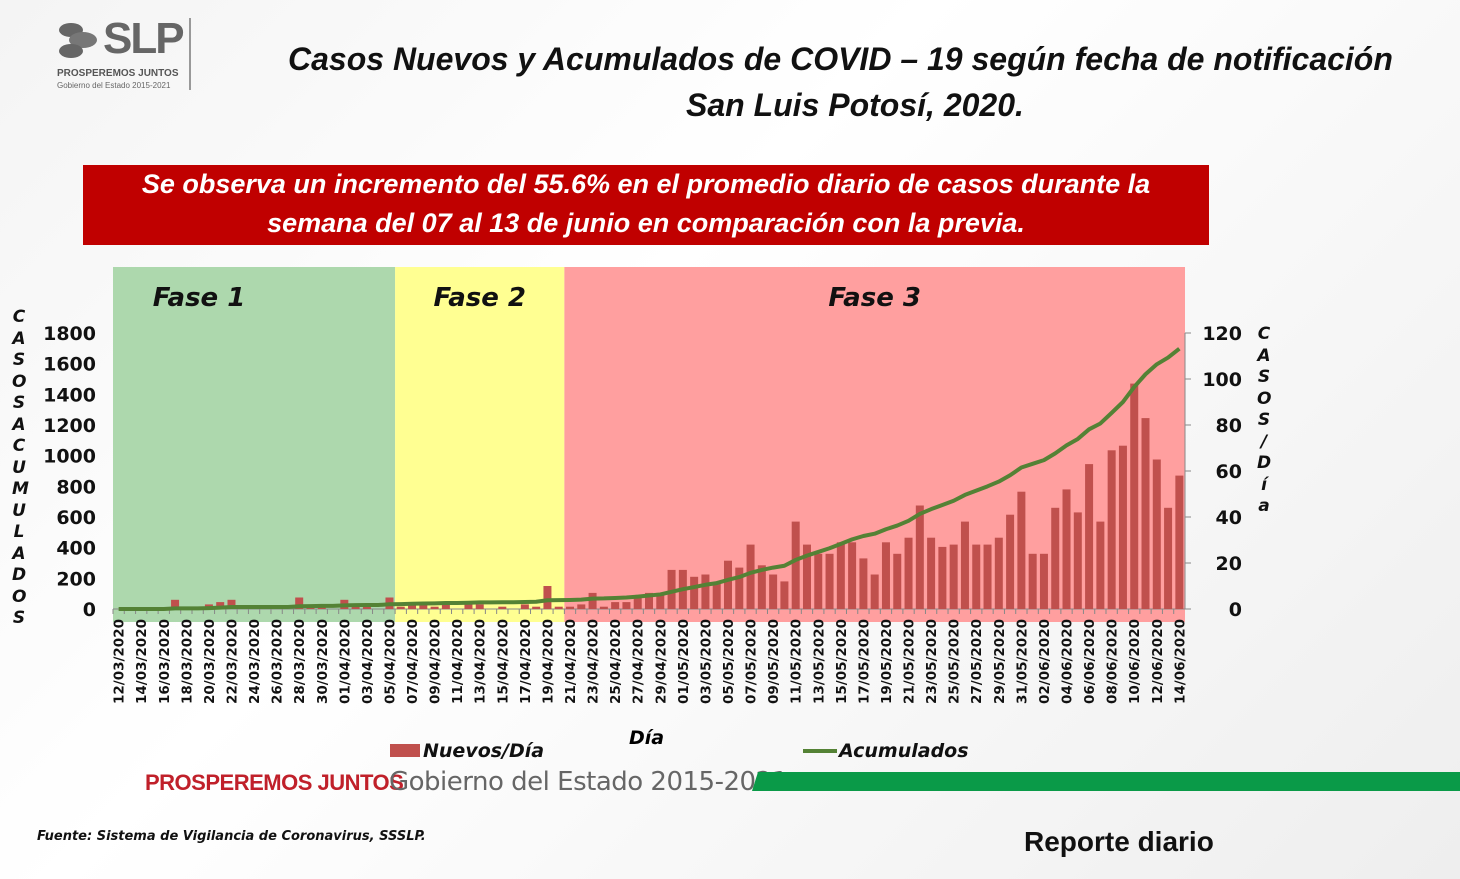 The width and height of the screenshot is (1460, 879). I want to click on x-tick-label: 23/05/2020, so click(932, 661).